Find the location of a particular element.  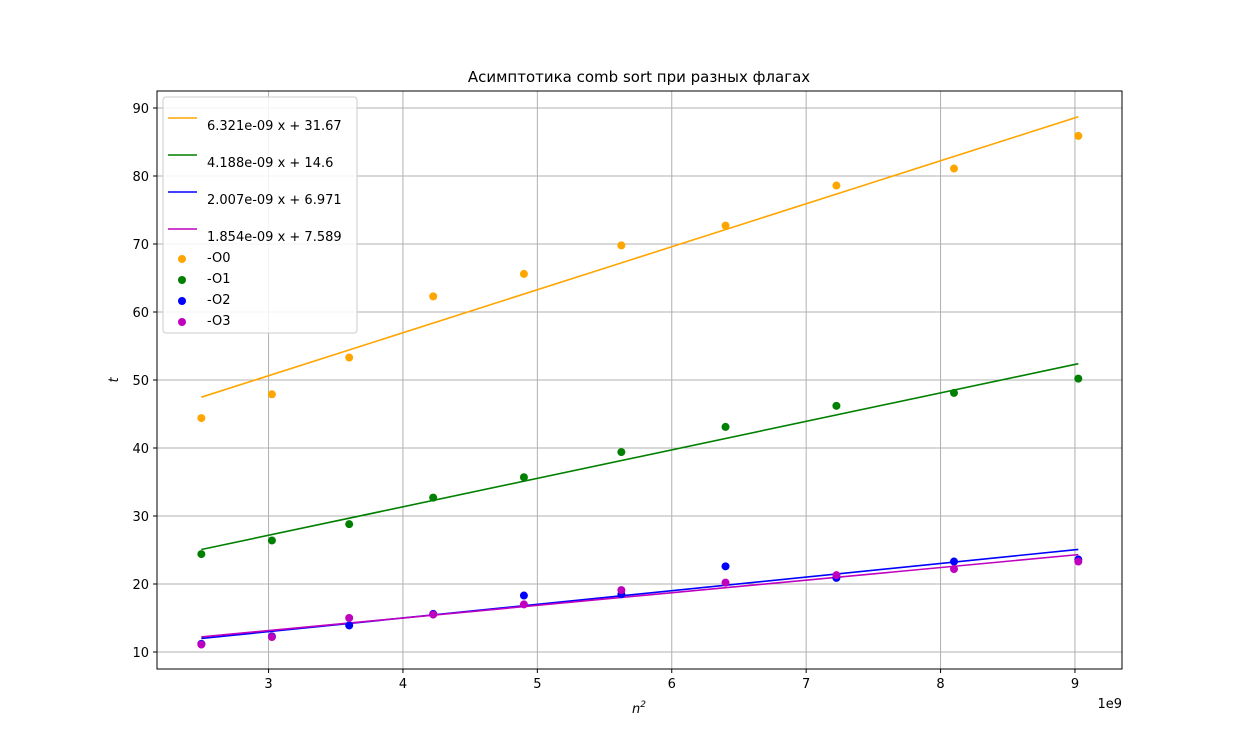

x-axis-label-base: n is located at coordinates (636, 709).